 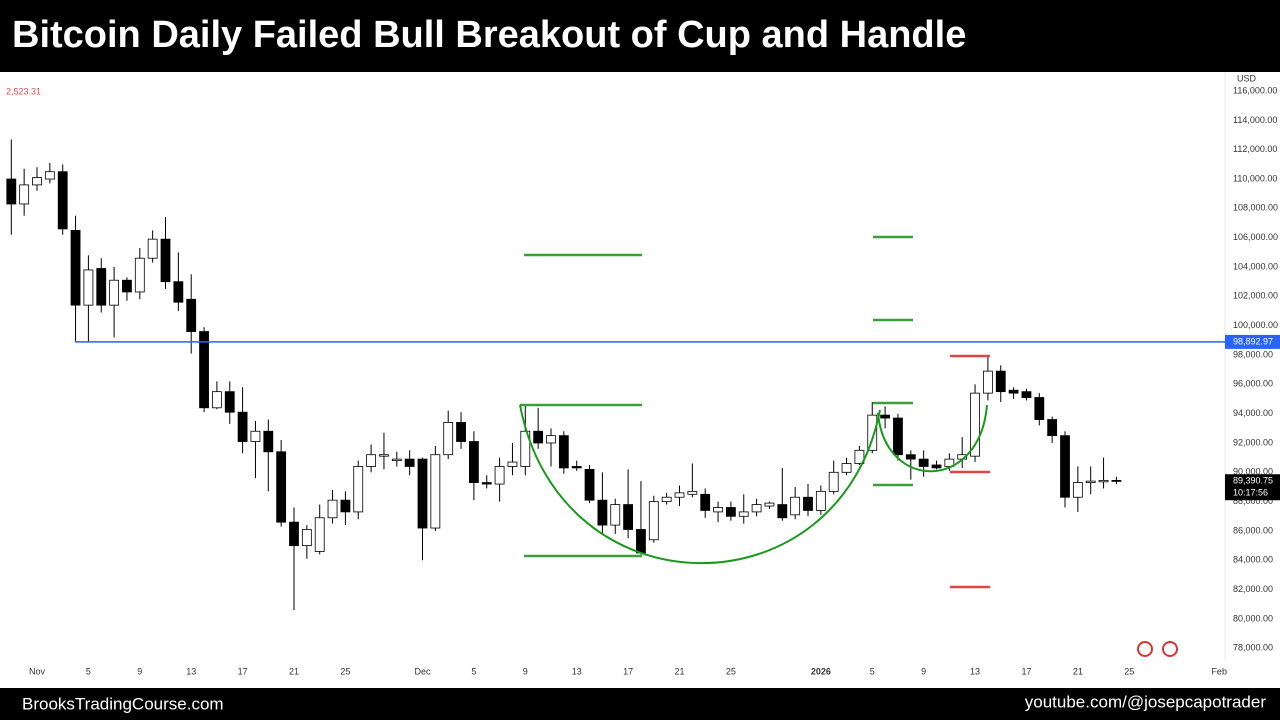 I want to click on x-tick-label: Dec, so click(x=422, y=671).